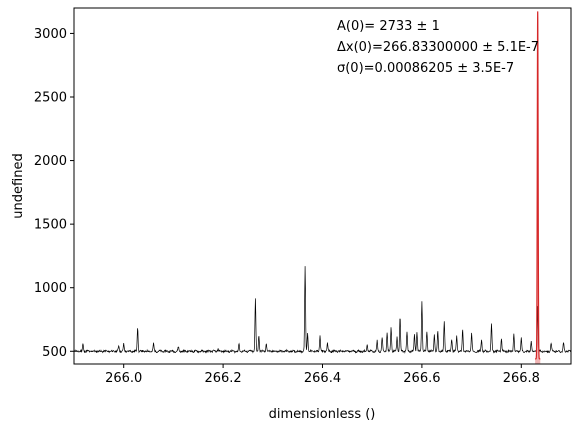  Describe the element at coordinates (50, 288) in the screenshot. I see `y-tick-label: 1000` at that location.